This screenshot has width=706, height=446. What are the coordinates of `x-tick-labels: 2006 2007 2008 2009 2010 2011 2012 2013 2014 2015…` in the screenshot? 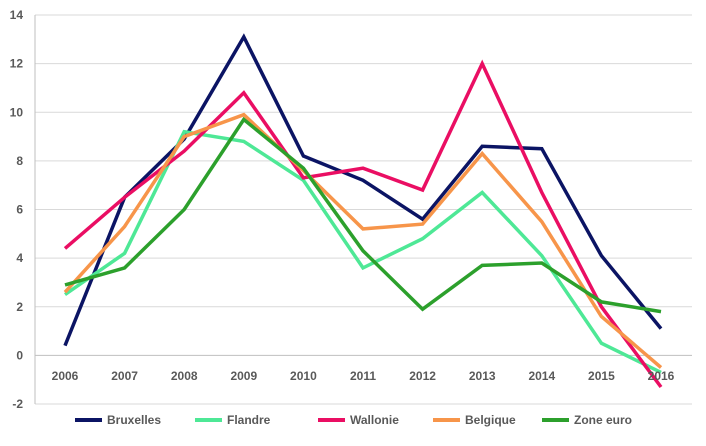 It's located at (363, 376).